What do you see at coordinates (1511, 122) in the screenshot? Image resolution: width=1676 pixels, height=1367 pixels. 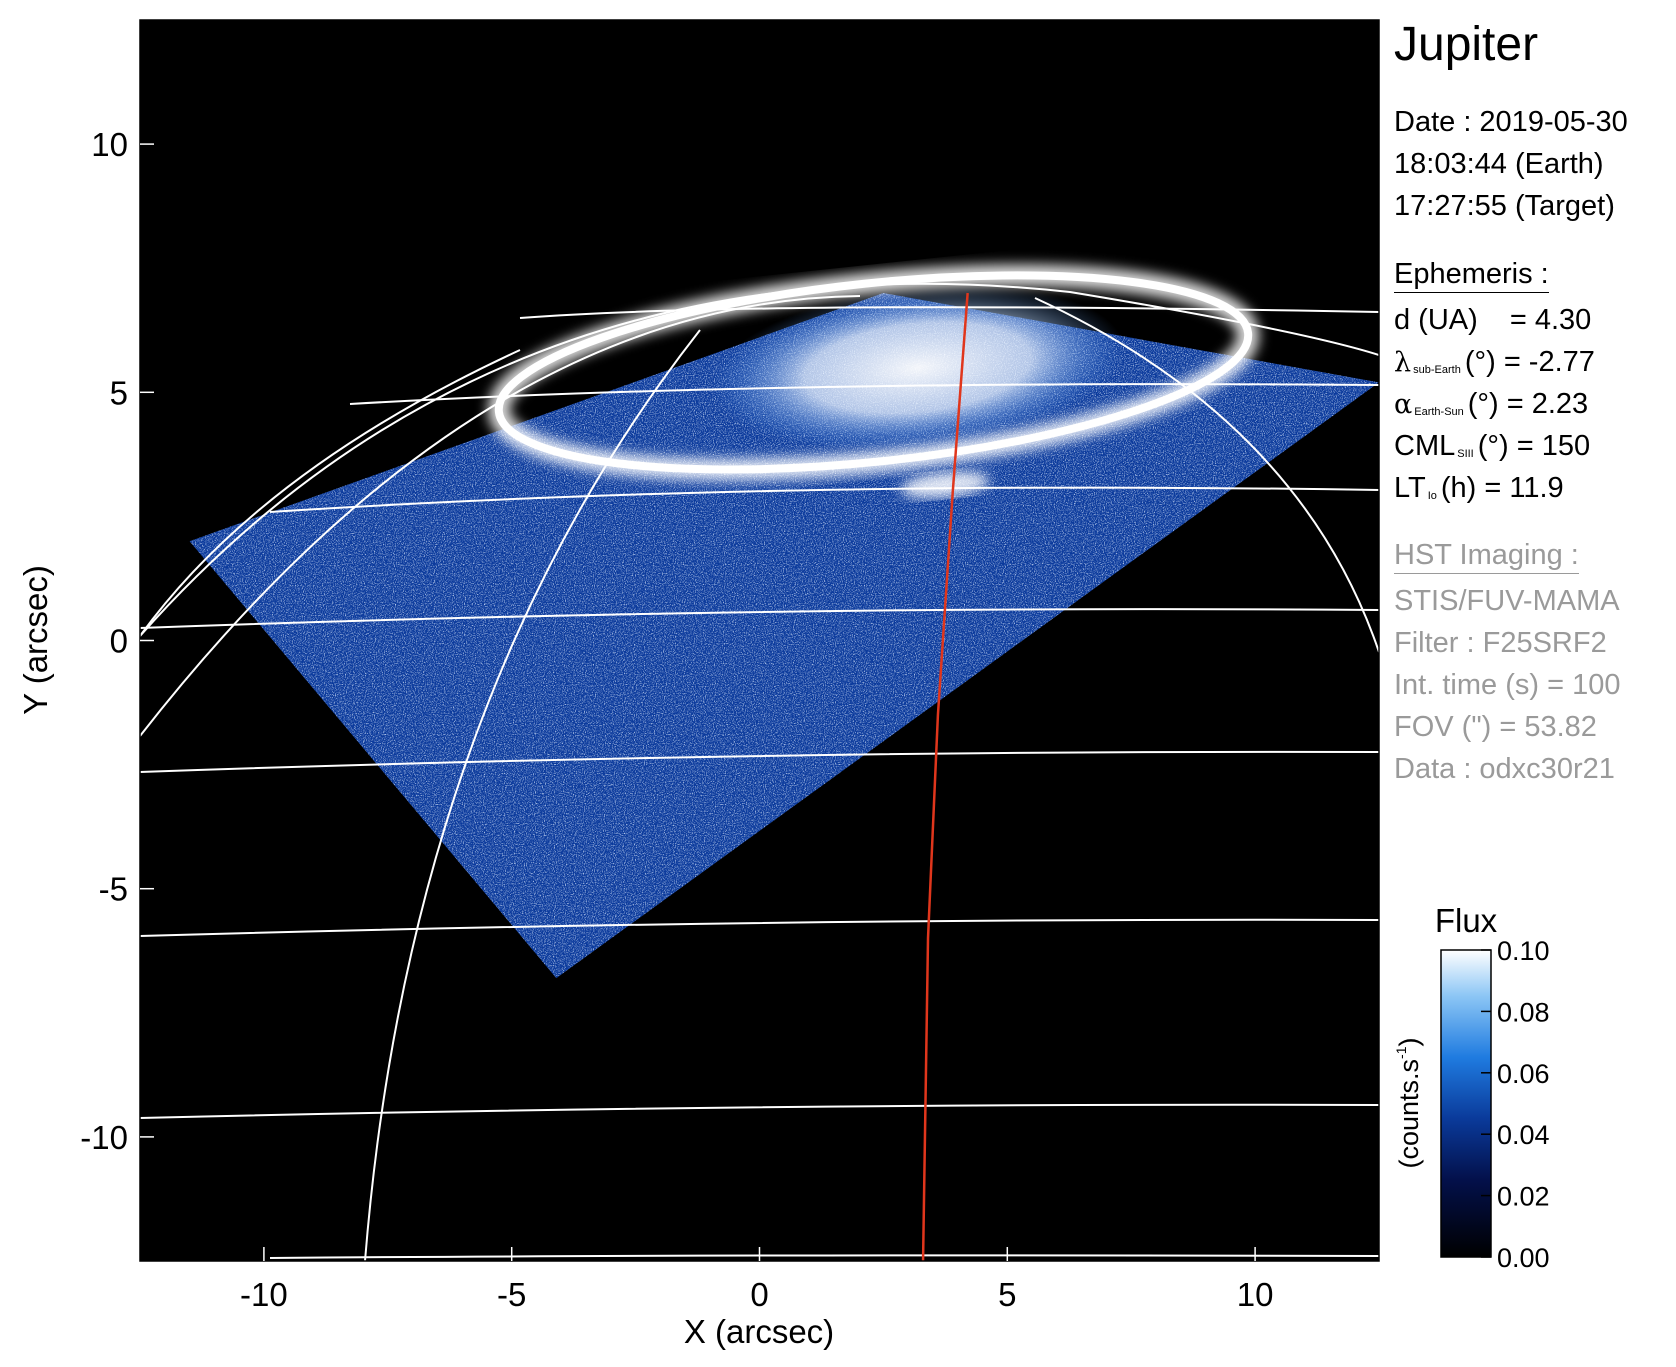 I see `date-line: Date : 2019-05-30` at bounding box center [1511, 122].